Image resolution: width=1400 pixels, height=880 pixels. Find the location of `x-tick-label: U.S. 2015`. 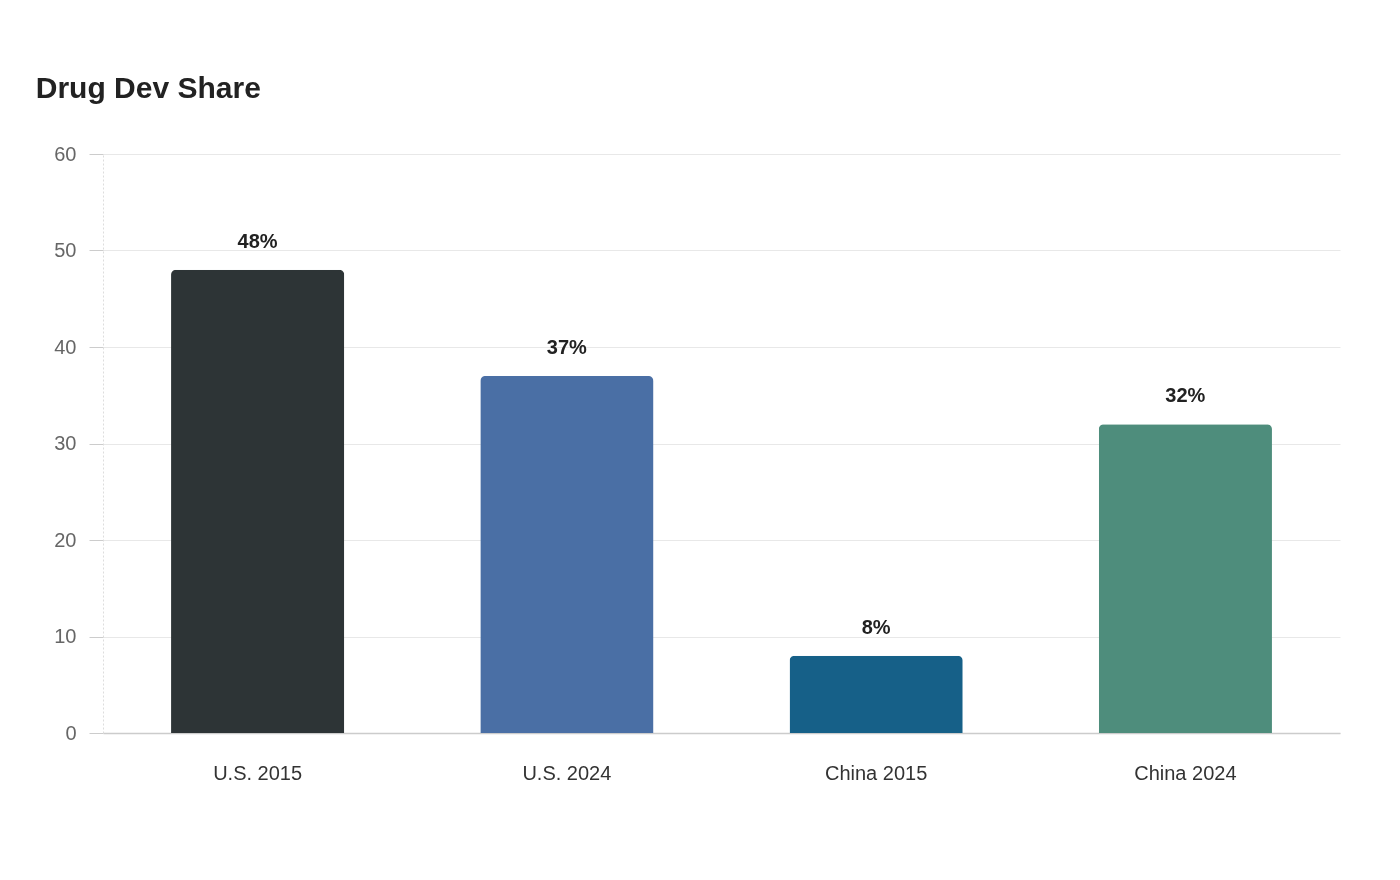

x-tick-label: U.S. 2015 is located at coordinates (258, 772).